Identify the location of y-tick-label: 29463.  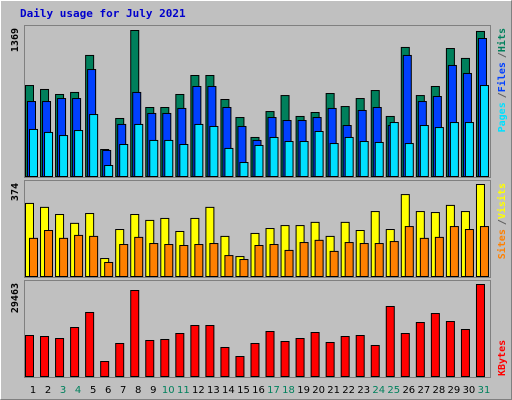
(15, 298).